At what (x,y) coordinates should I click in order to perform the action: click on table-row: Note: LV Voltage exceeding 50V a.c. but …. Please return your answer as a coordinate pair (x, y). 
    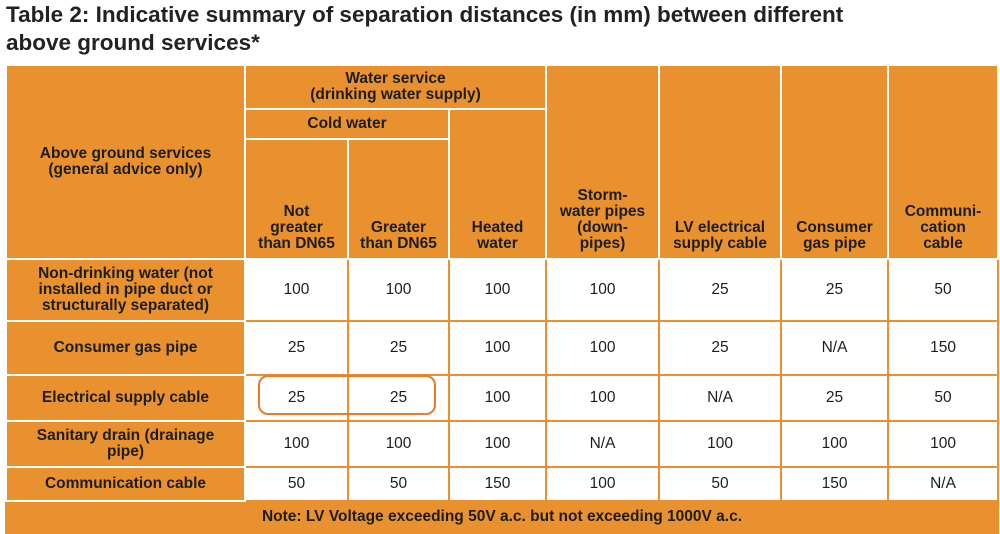
    Looking at the image, I should click on (502, 517).